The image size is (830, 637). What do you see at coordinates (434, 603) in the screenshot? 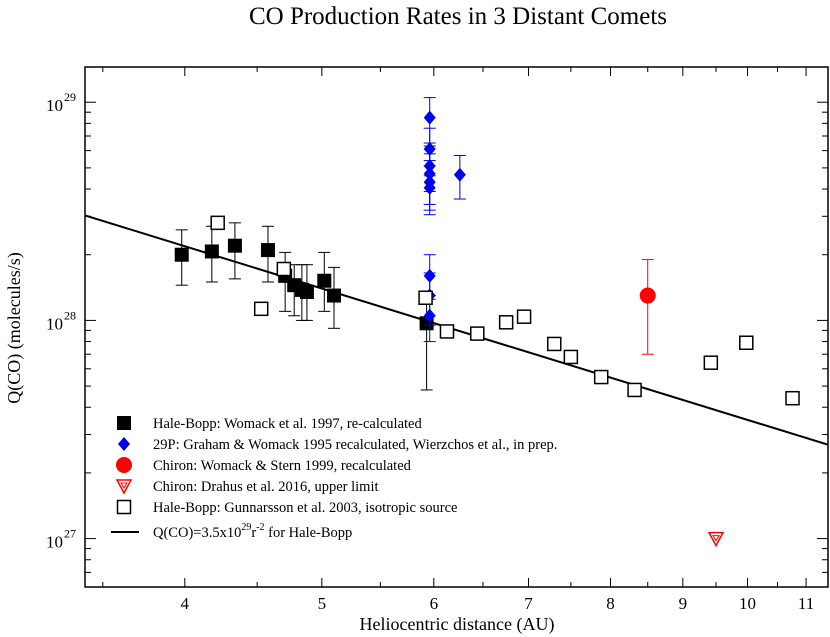
I see `x-tick-label: 6` at bounding box center [434, 603].